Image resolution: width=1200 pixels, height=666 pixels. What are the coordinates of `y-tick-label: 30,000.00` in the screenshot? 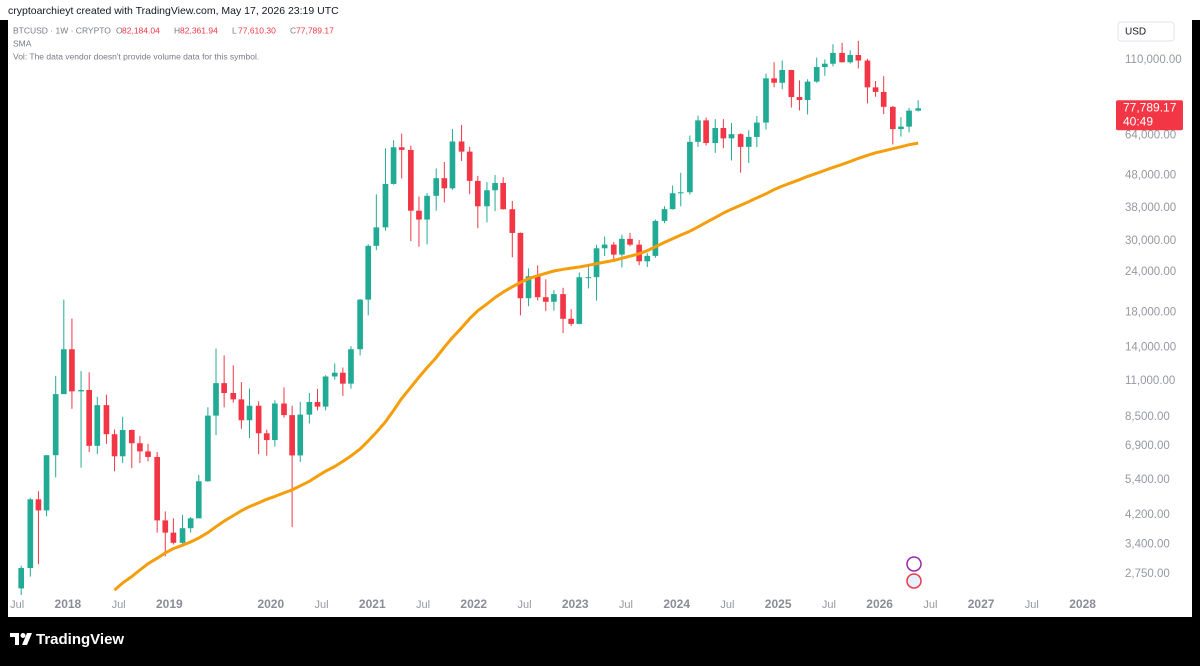 It's located at (1150, 241).